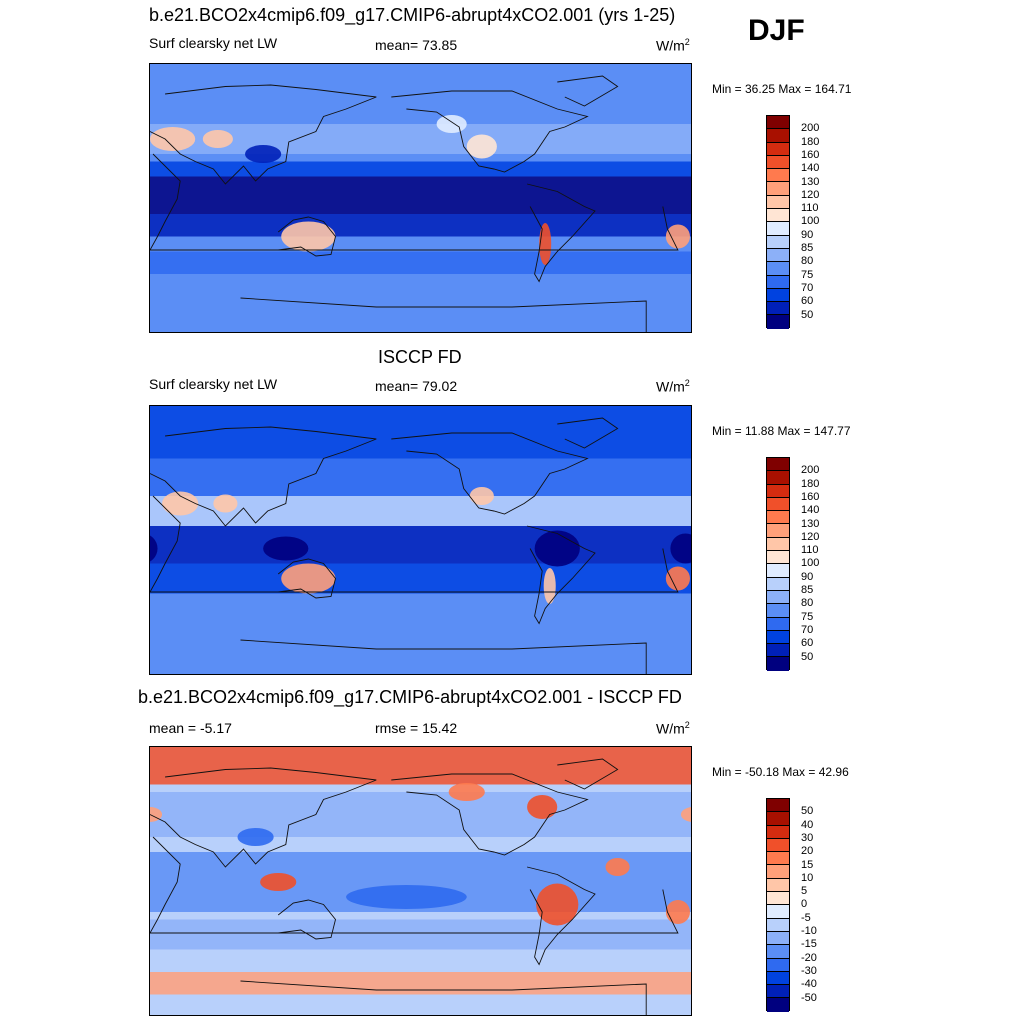 This screenshot has height=1024, width=1024. What do you see at coordinates (673, 728) in the screenshot?
I see `panel-3-units: W/m2` at bounding box center [673, 728].